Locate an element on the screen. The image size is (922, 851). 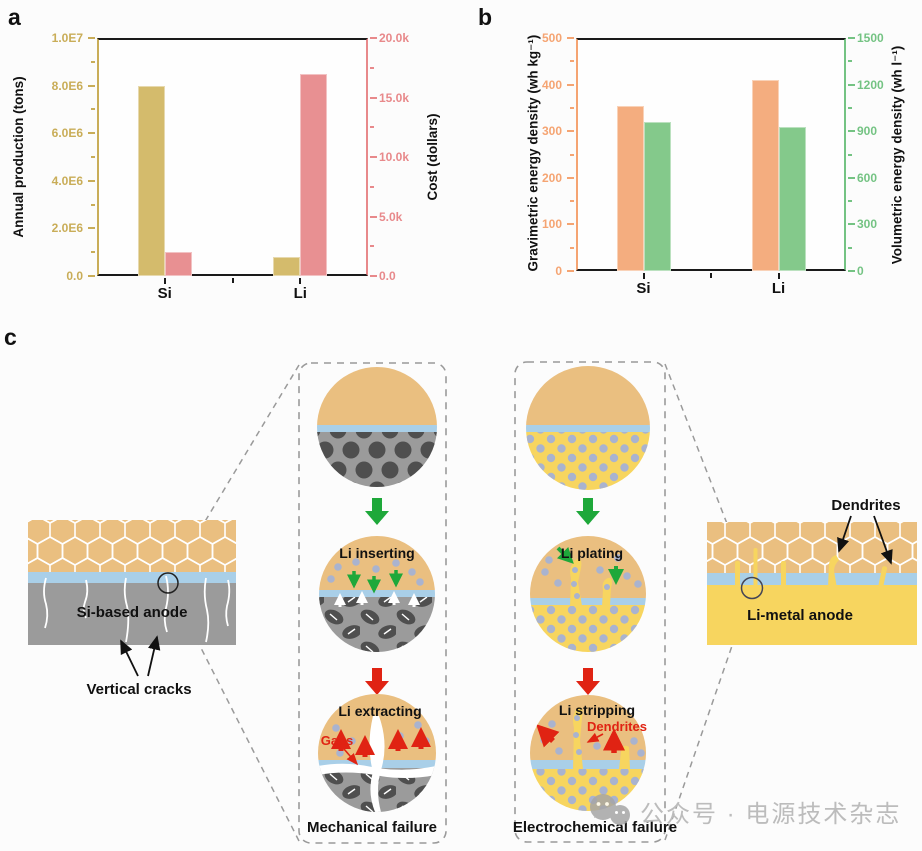
right-tick-label: 1500 is located at coordinates (870, 38).